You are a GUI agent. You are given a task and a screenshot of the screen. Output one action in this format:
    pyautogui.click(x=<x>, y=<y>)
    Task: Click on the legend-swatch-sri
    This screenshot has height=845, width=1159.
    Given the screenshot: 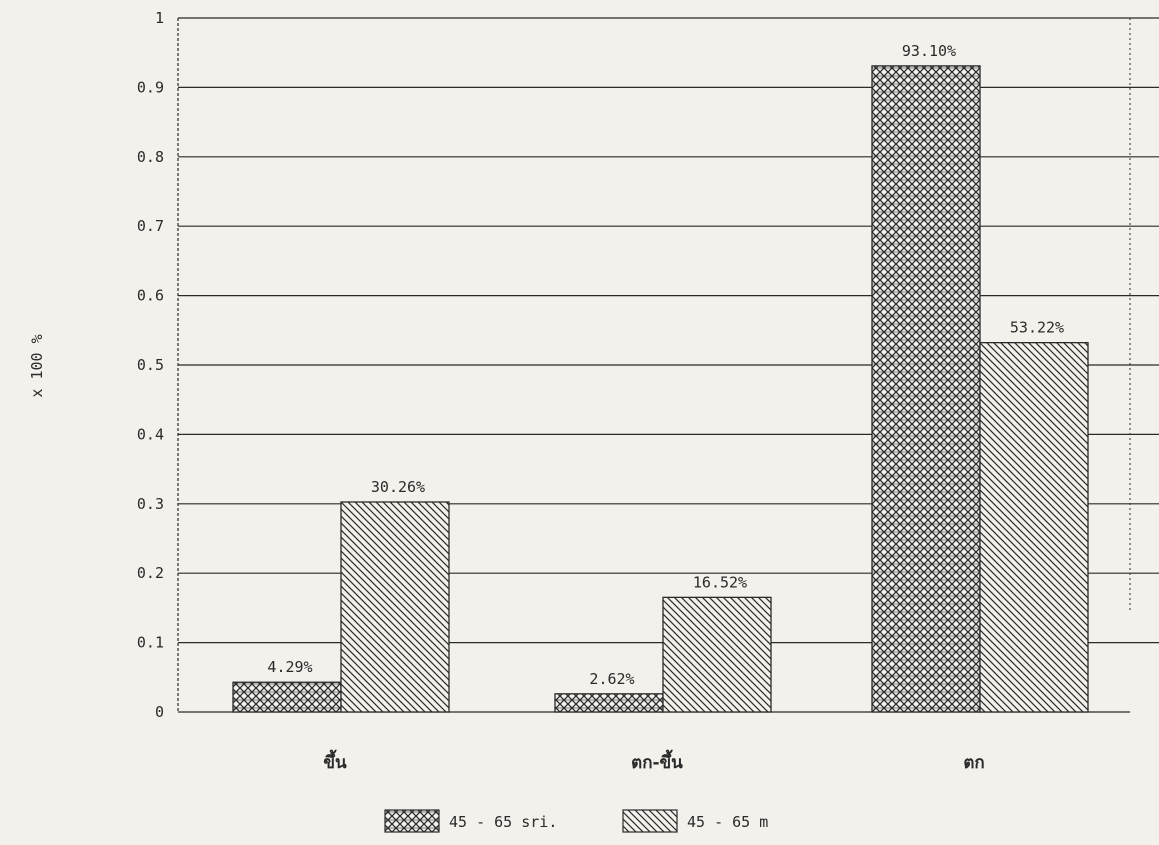 What is the action you would take?
    pyautogui.click(x=412, y=821)
    